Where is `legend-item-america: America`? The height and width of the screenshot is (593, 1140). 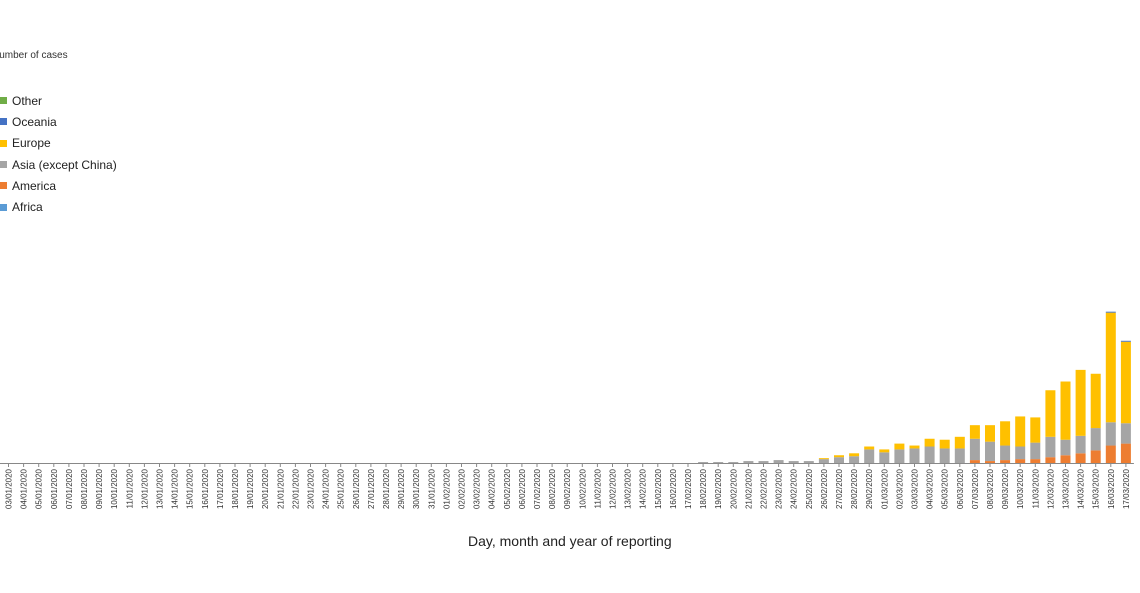
legend-item-america: America is located at coordinates (58, 185).